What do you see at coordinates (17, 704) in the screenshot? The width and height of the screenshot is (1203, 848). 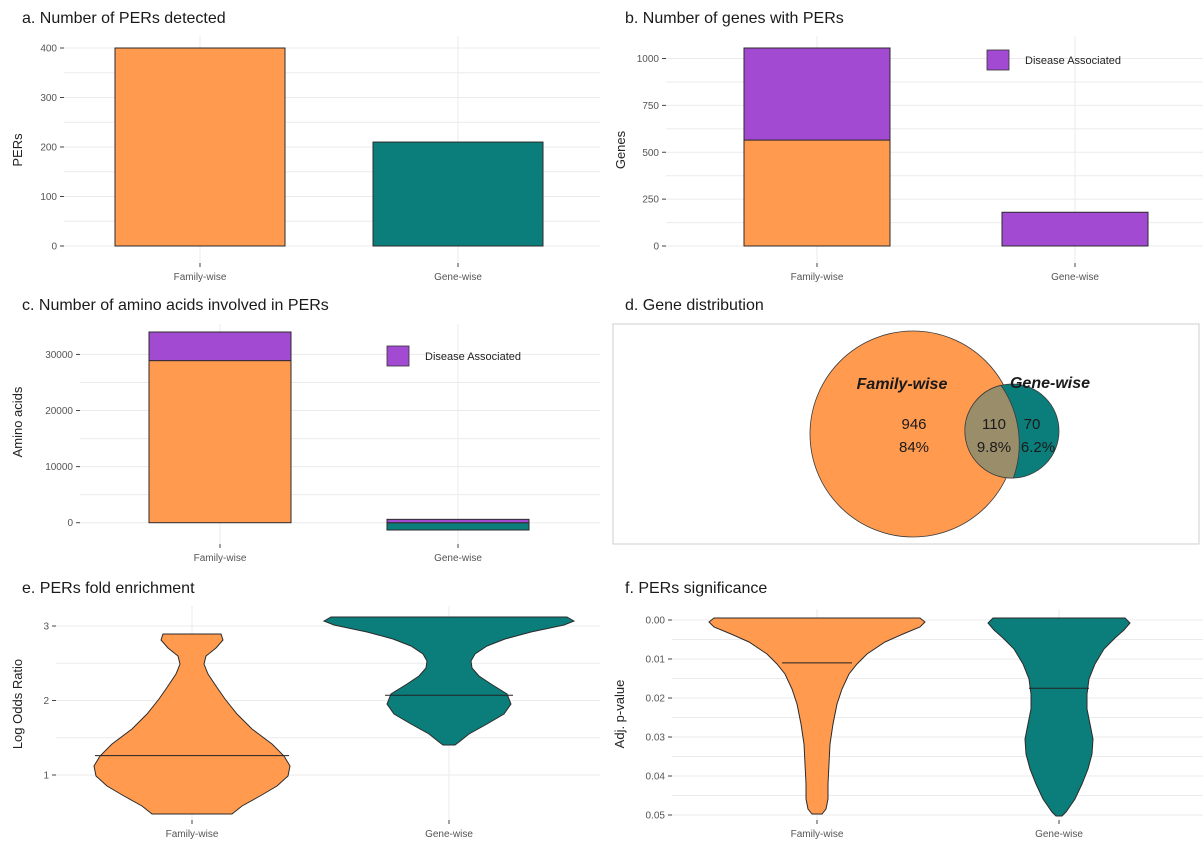 I see `y-axis-label: Log Odds Ratio` at bounding box center [17, 704].